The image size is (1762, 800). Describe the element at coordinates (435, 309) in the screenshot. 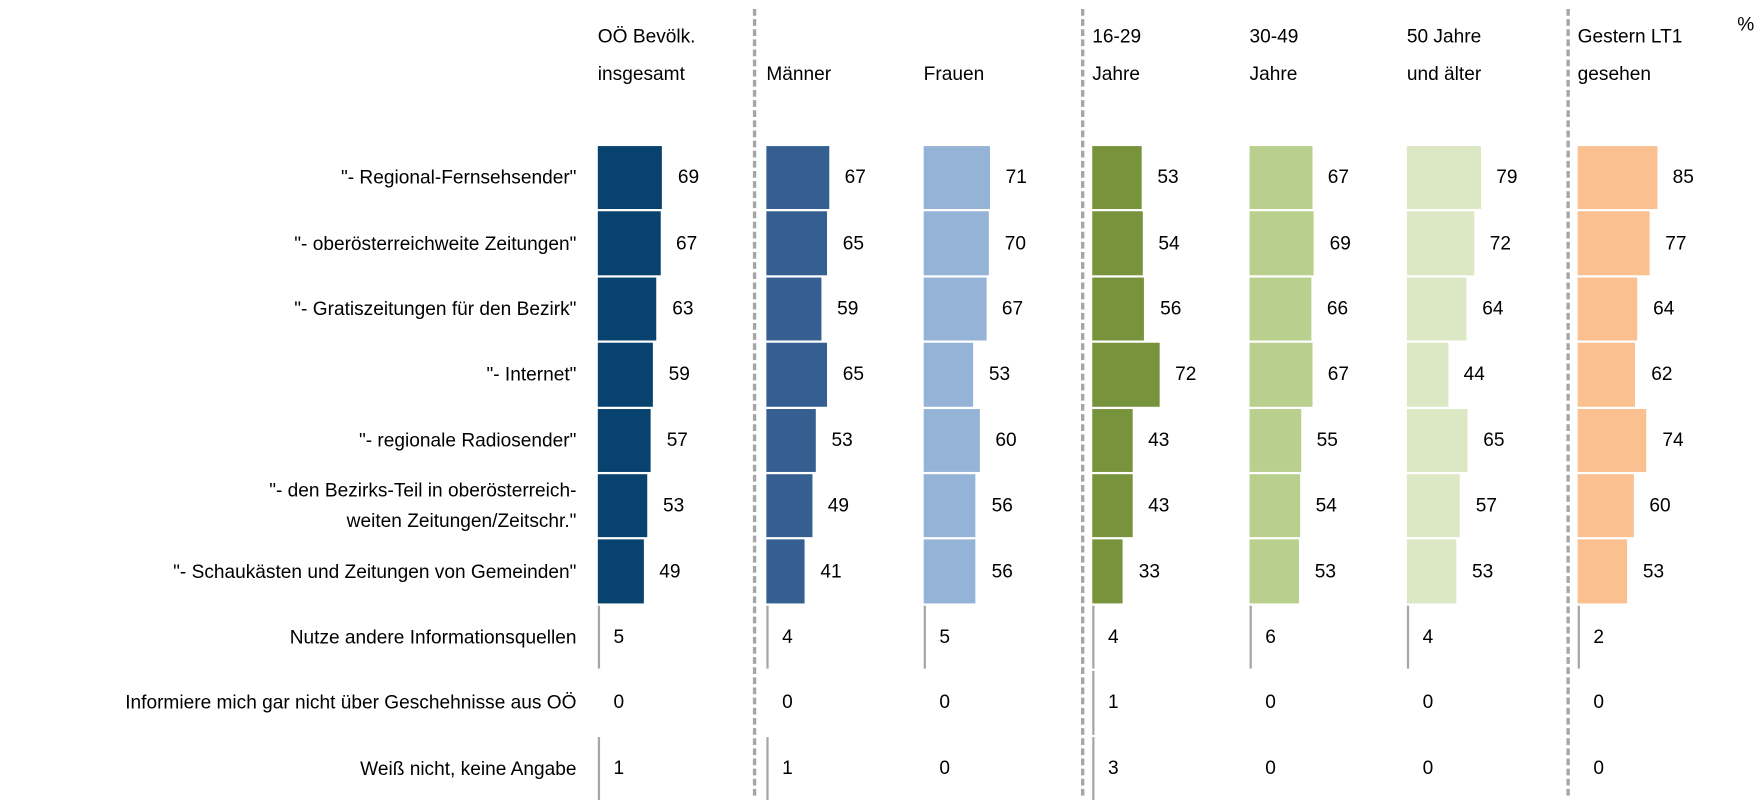

I see `row-label: "- Gratiszeitungen für den Bezirk"` at that location.